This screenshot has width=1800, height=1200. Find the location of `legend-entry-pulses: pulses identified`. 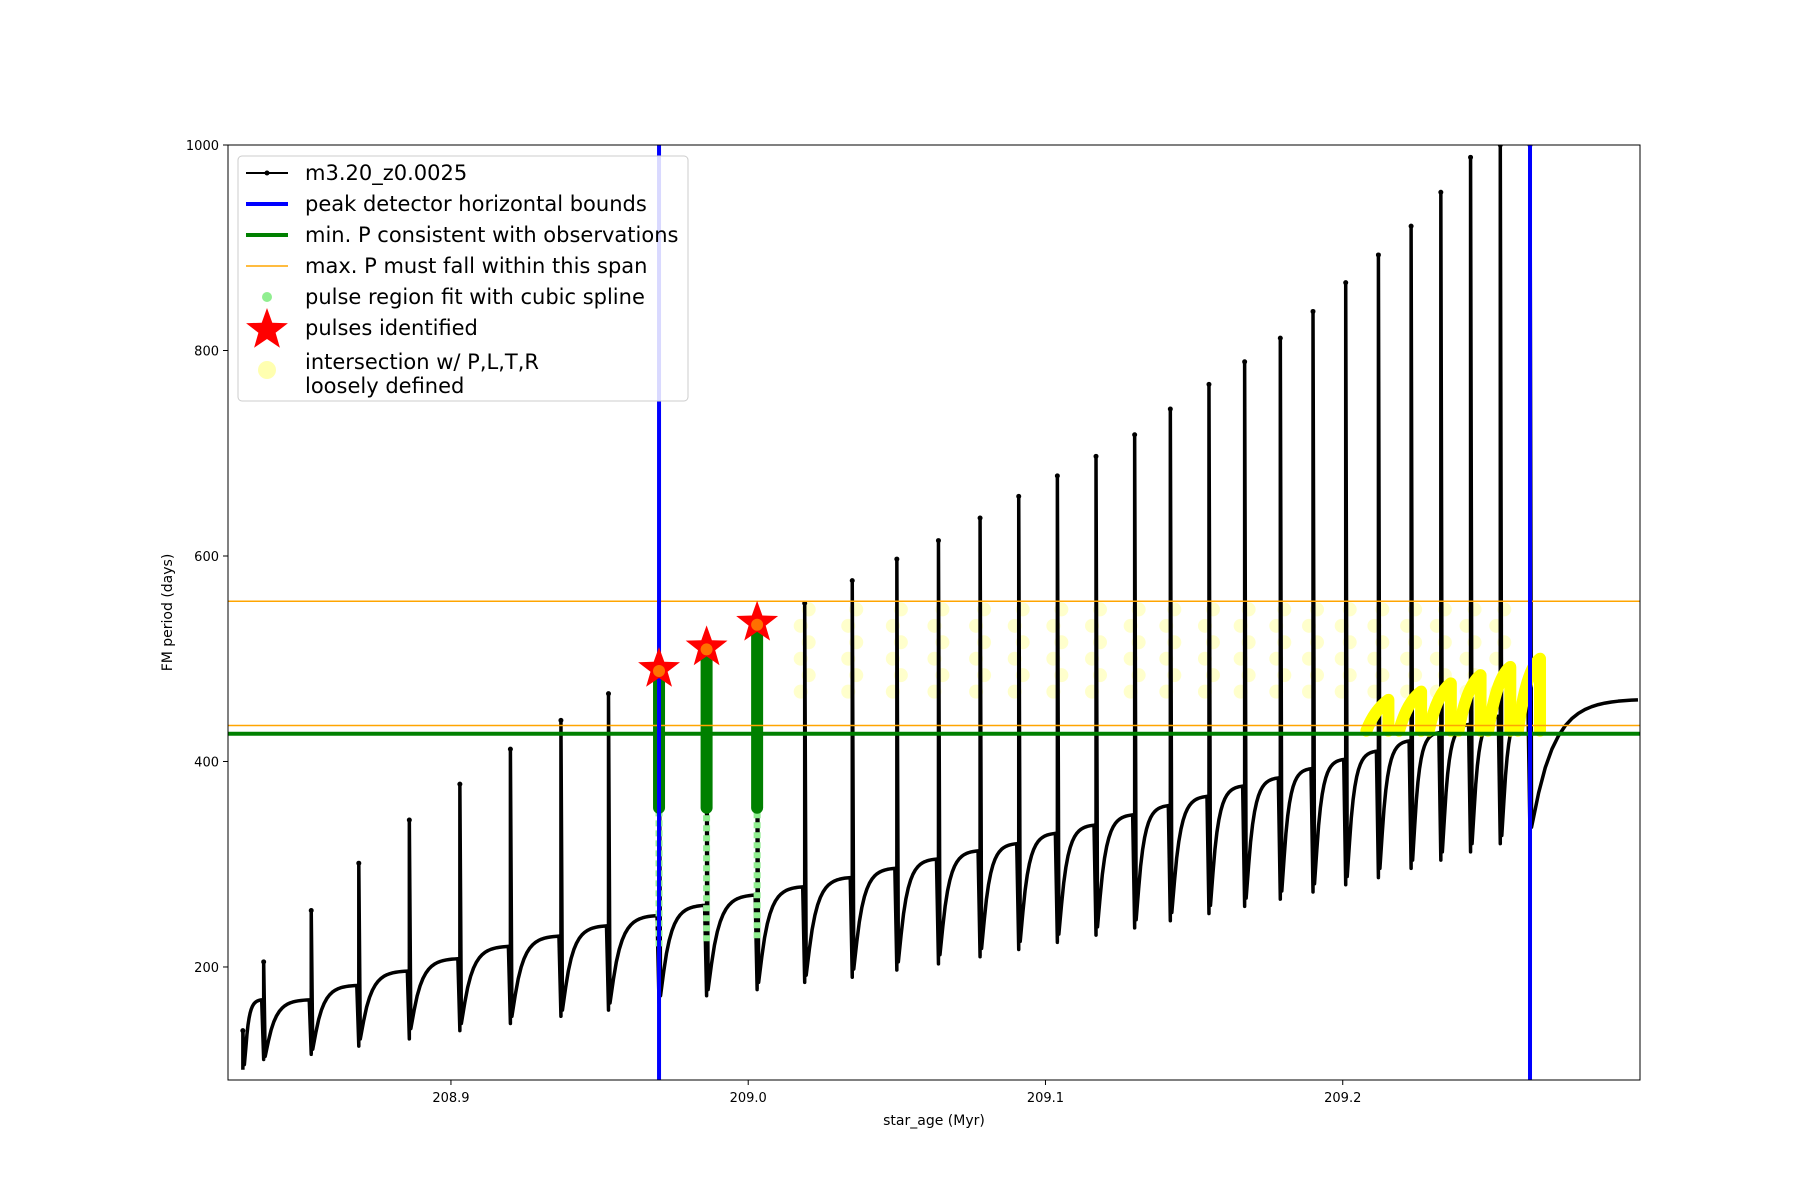

legend-entry-pulses: pulses identified is located at coordinates (362, 328).